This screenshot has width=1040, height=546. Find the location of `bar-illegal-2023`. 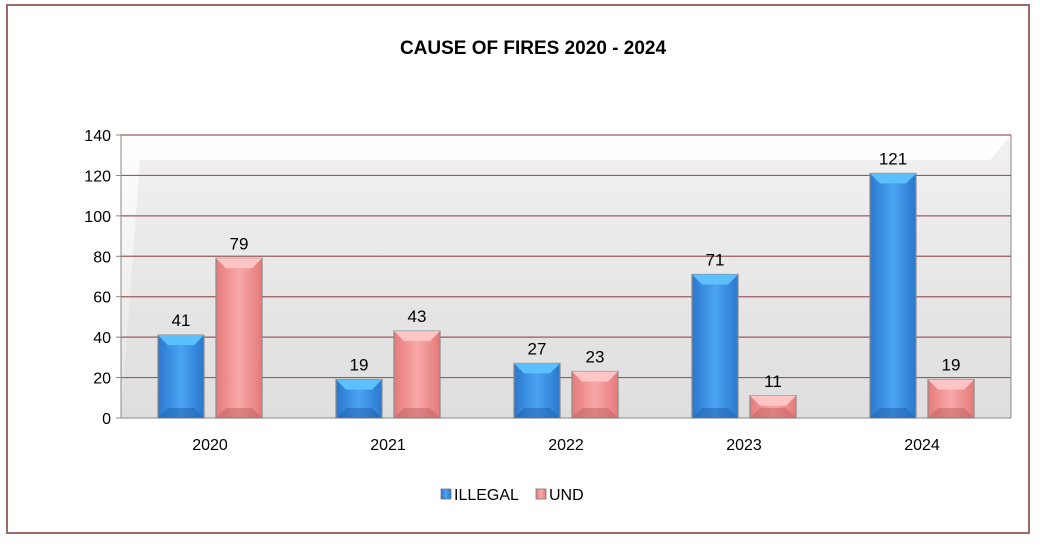

bar-illegal-2023 is located at coordinates (715, 346).